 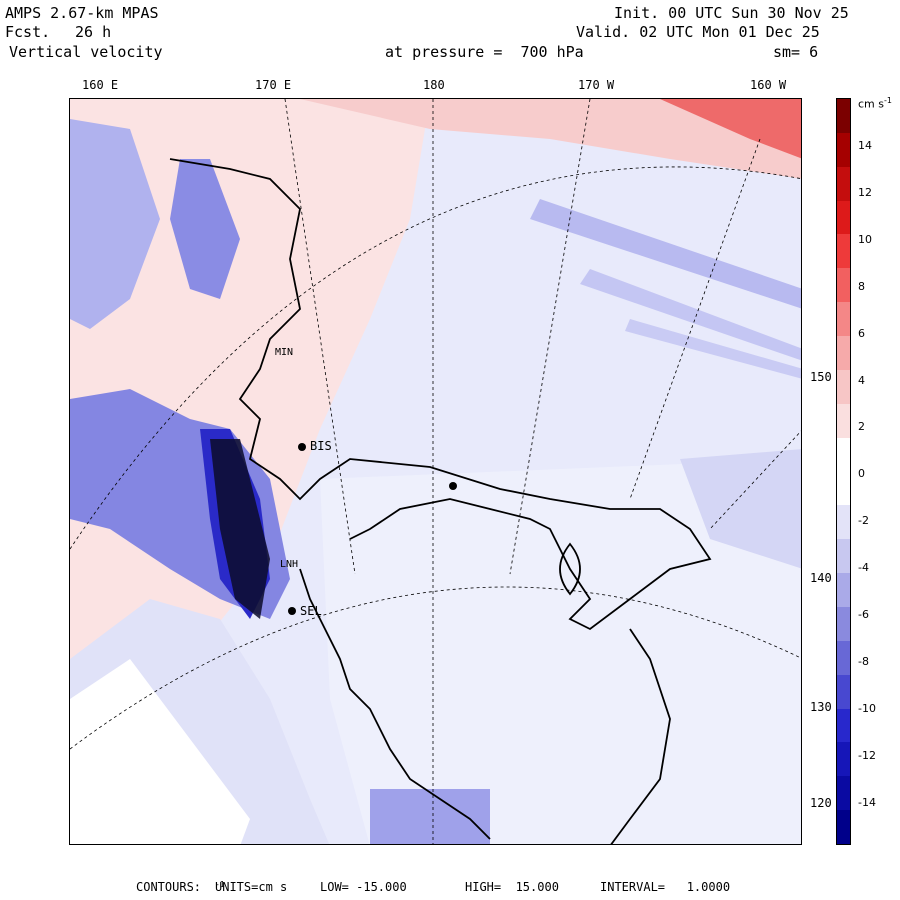 What do you see at coordinates (82, 13) in the screenshot?
I see `model-title: AMPS 2.67-km MPAS` at bounding box center [82, 13].